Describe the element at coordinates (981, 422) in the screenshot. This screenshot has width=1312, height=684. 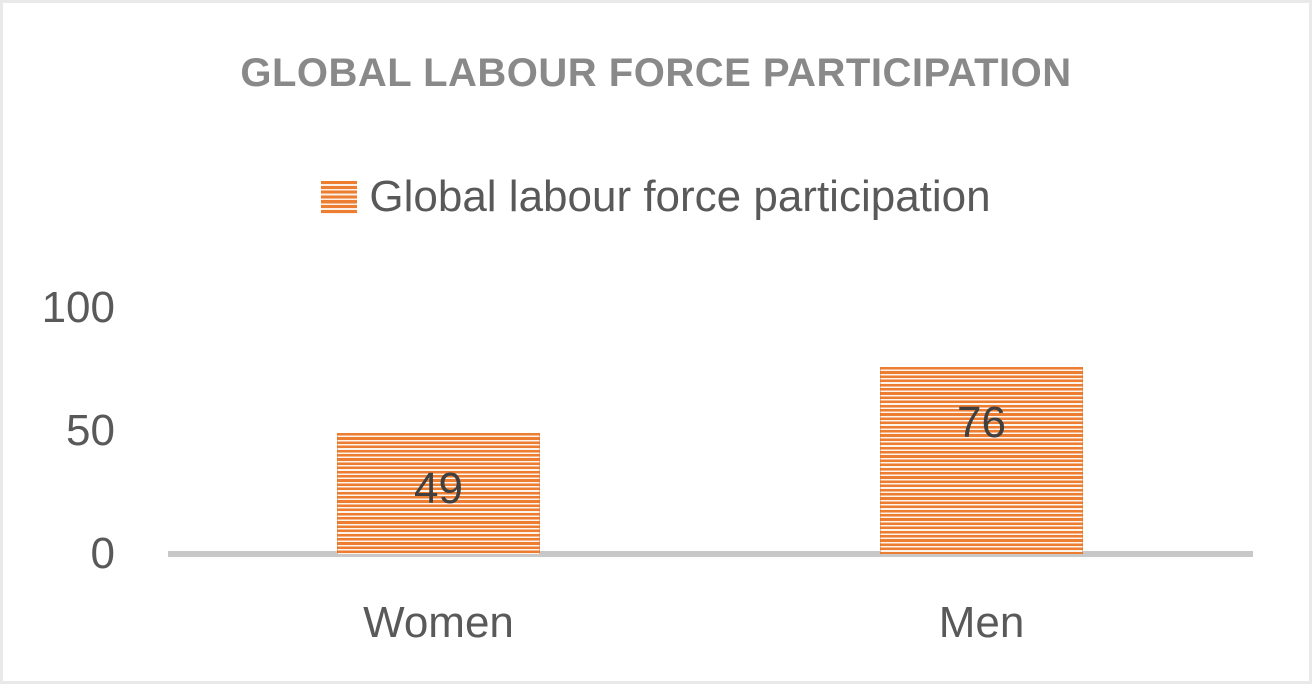
I see `bar-value-label-men: 76` at that location.